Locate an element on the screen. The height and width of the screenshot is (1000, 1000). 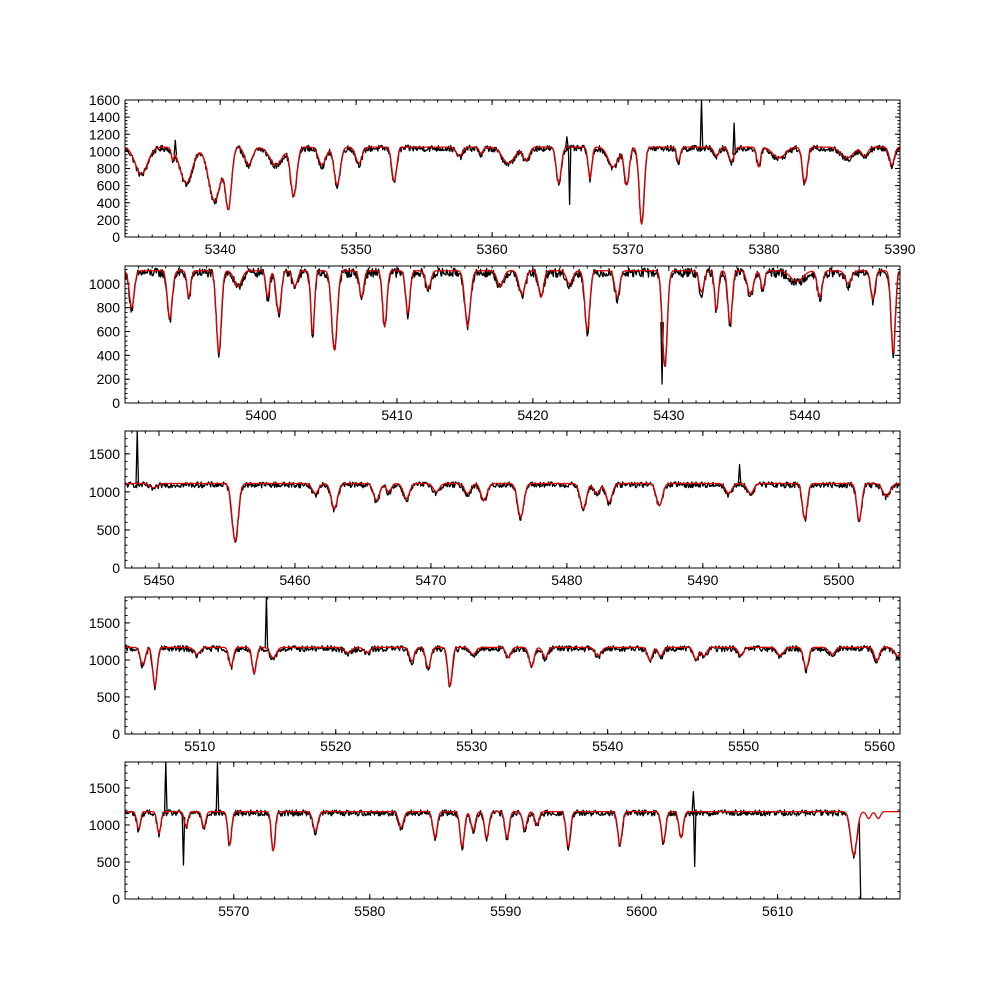
y-tick-label: 1400 is located at coordinates (104, 117).